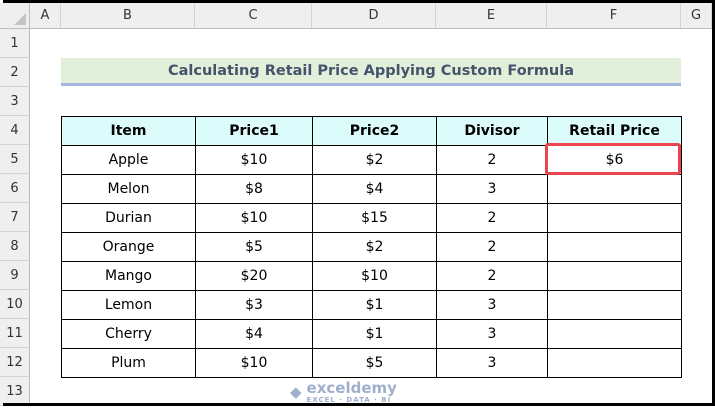 The image size is (715, 409). I want to click on watermark-tagline: EXCEL · DATA · BI, so click(349, 399).